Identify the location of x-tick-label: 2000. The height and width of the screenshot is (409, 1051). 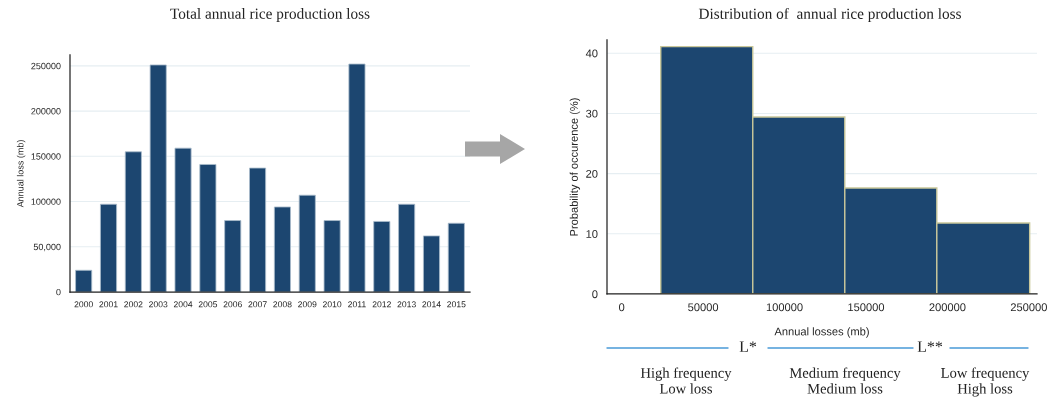
(83, 304).